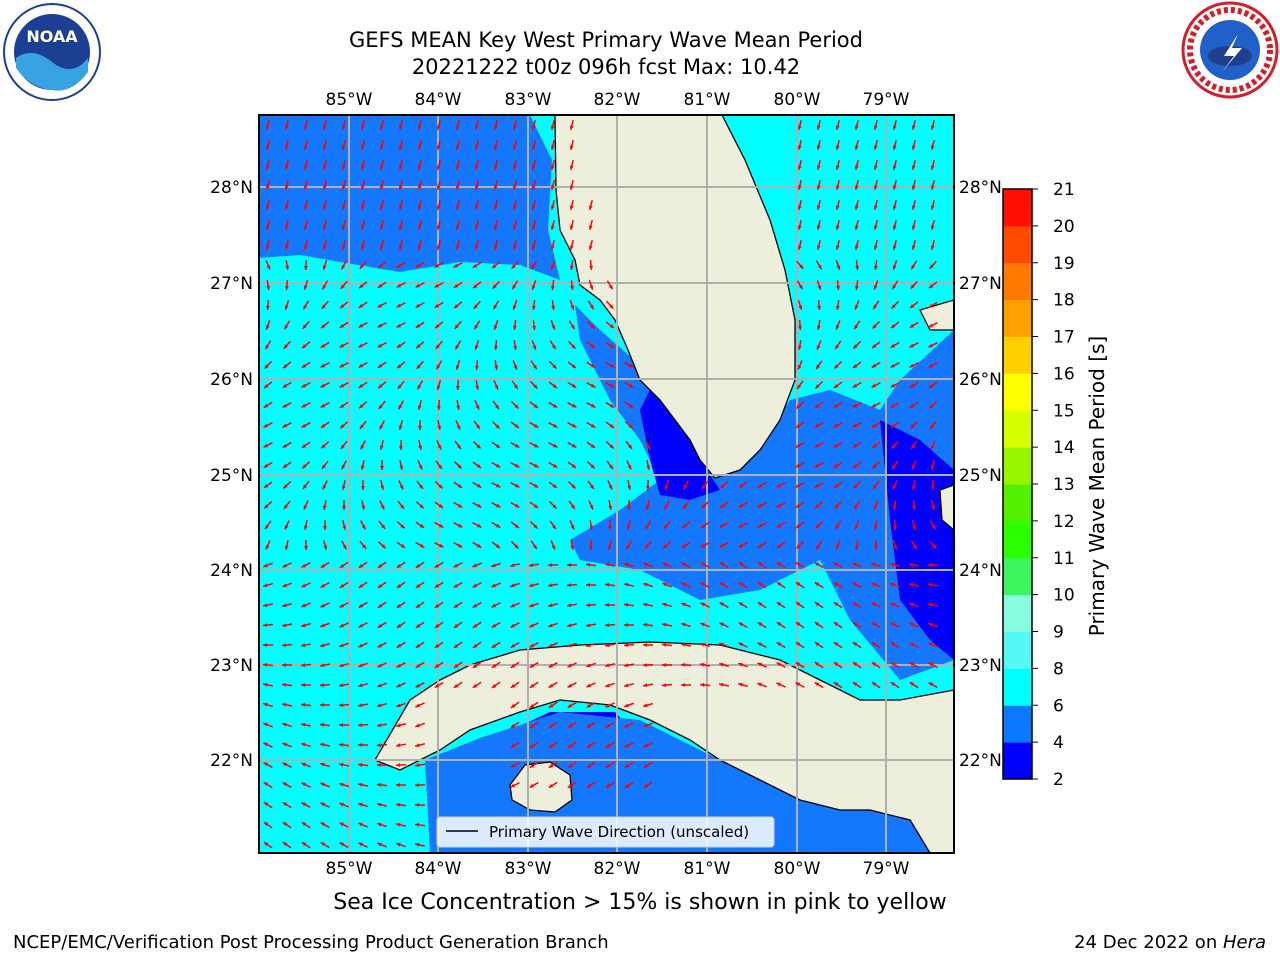 The width and height of the screenshot is (1280, 960). Describe the element at coordinates (349, 100) in the screenshot. I see `lon-label-top: 85°W` at that location.